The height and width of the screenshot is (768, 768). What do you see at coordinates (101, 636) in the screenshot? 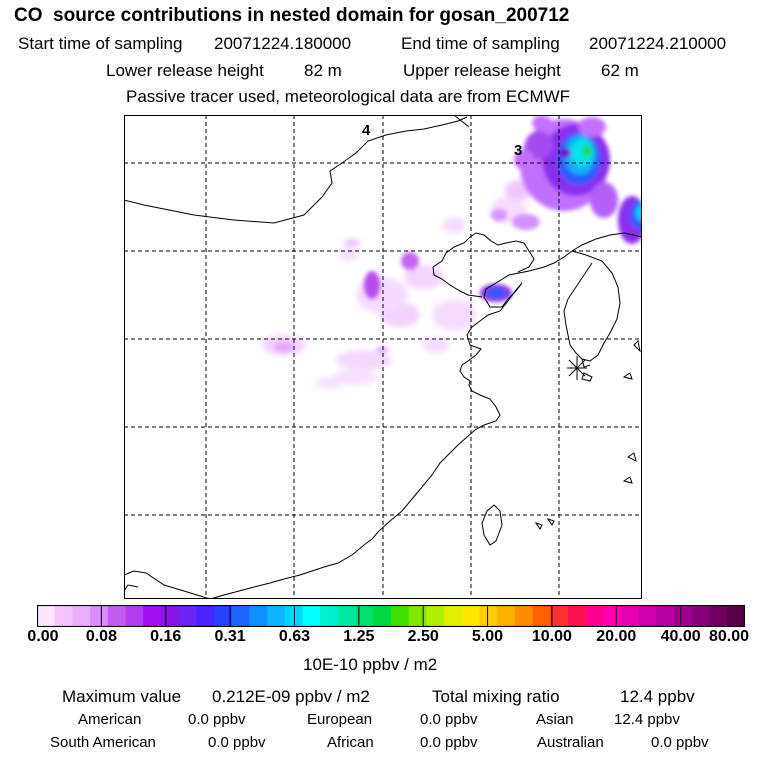
I see `colorbar-tick-label: 0.08` at bounding box center [101, 636].